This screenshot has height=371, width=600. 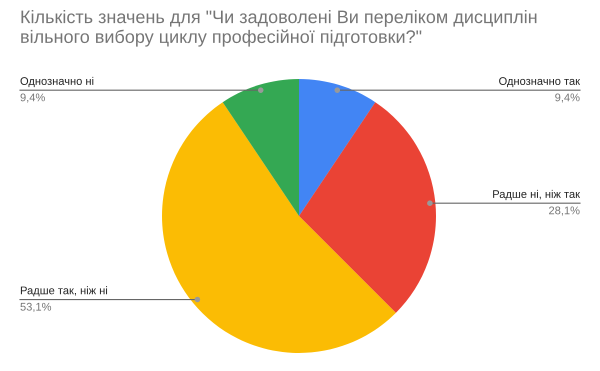 What do you see at coordinates (539, 82) in the screenshot?
I see `slice-label: Однозначно так` at bounding box center [539, 82].